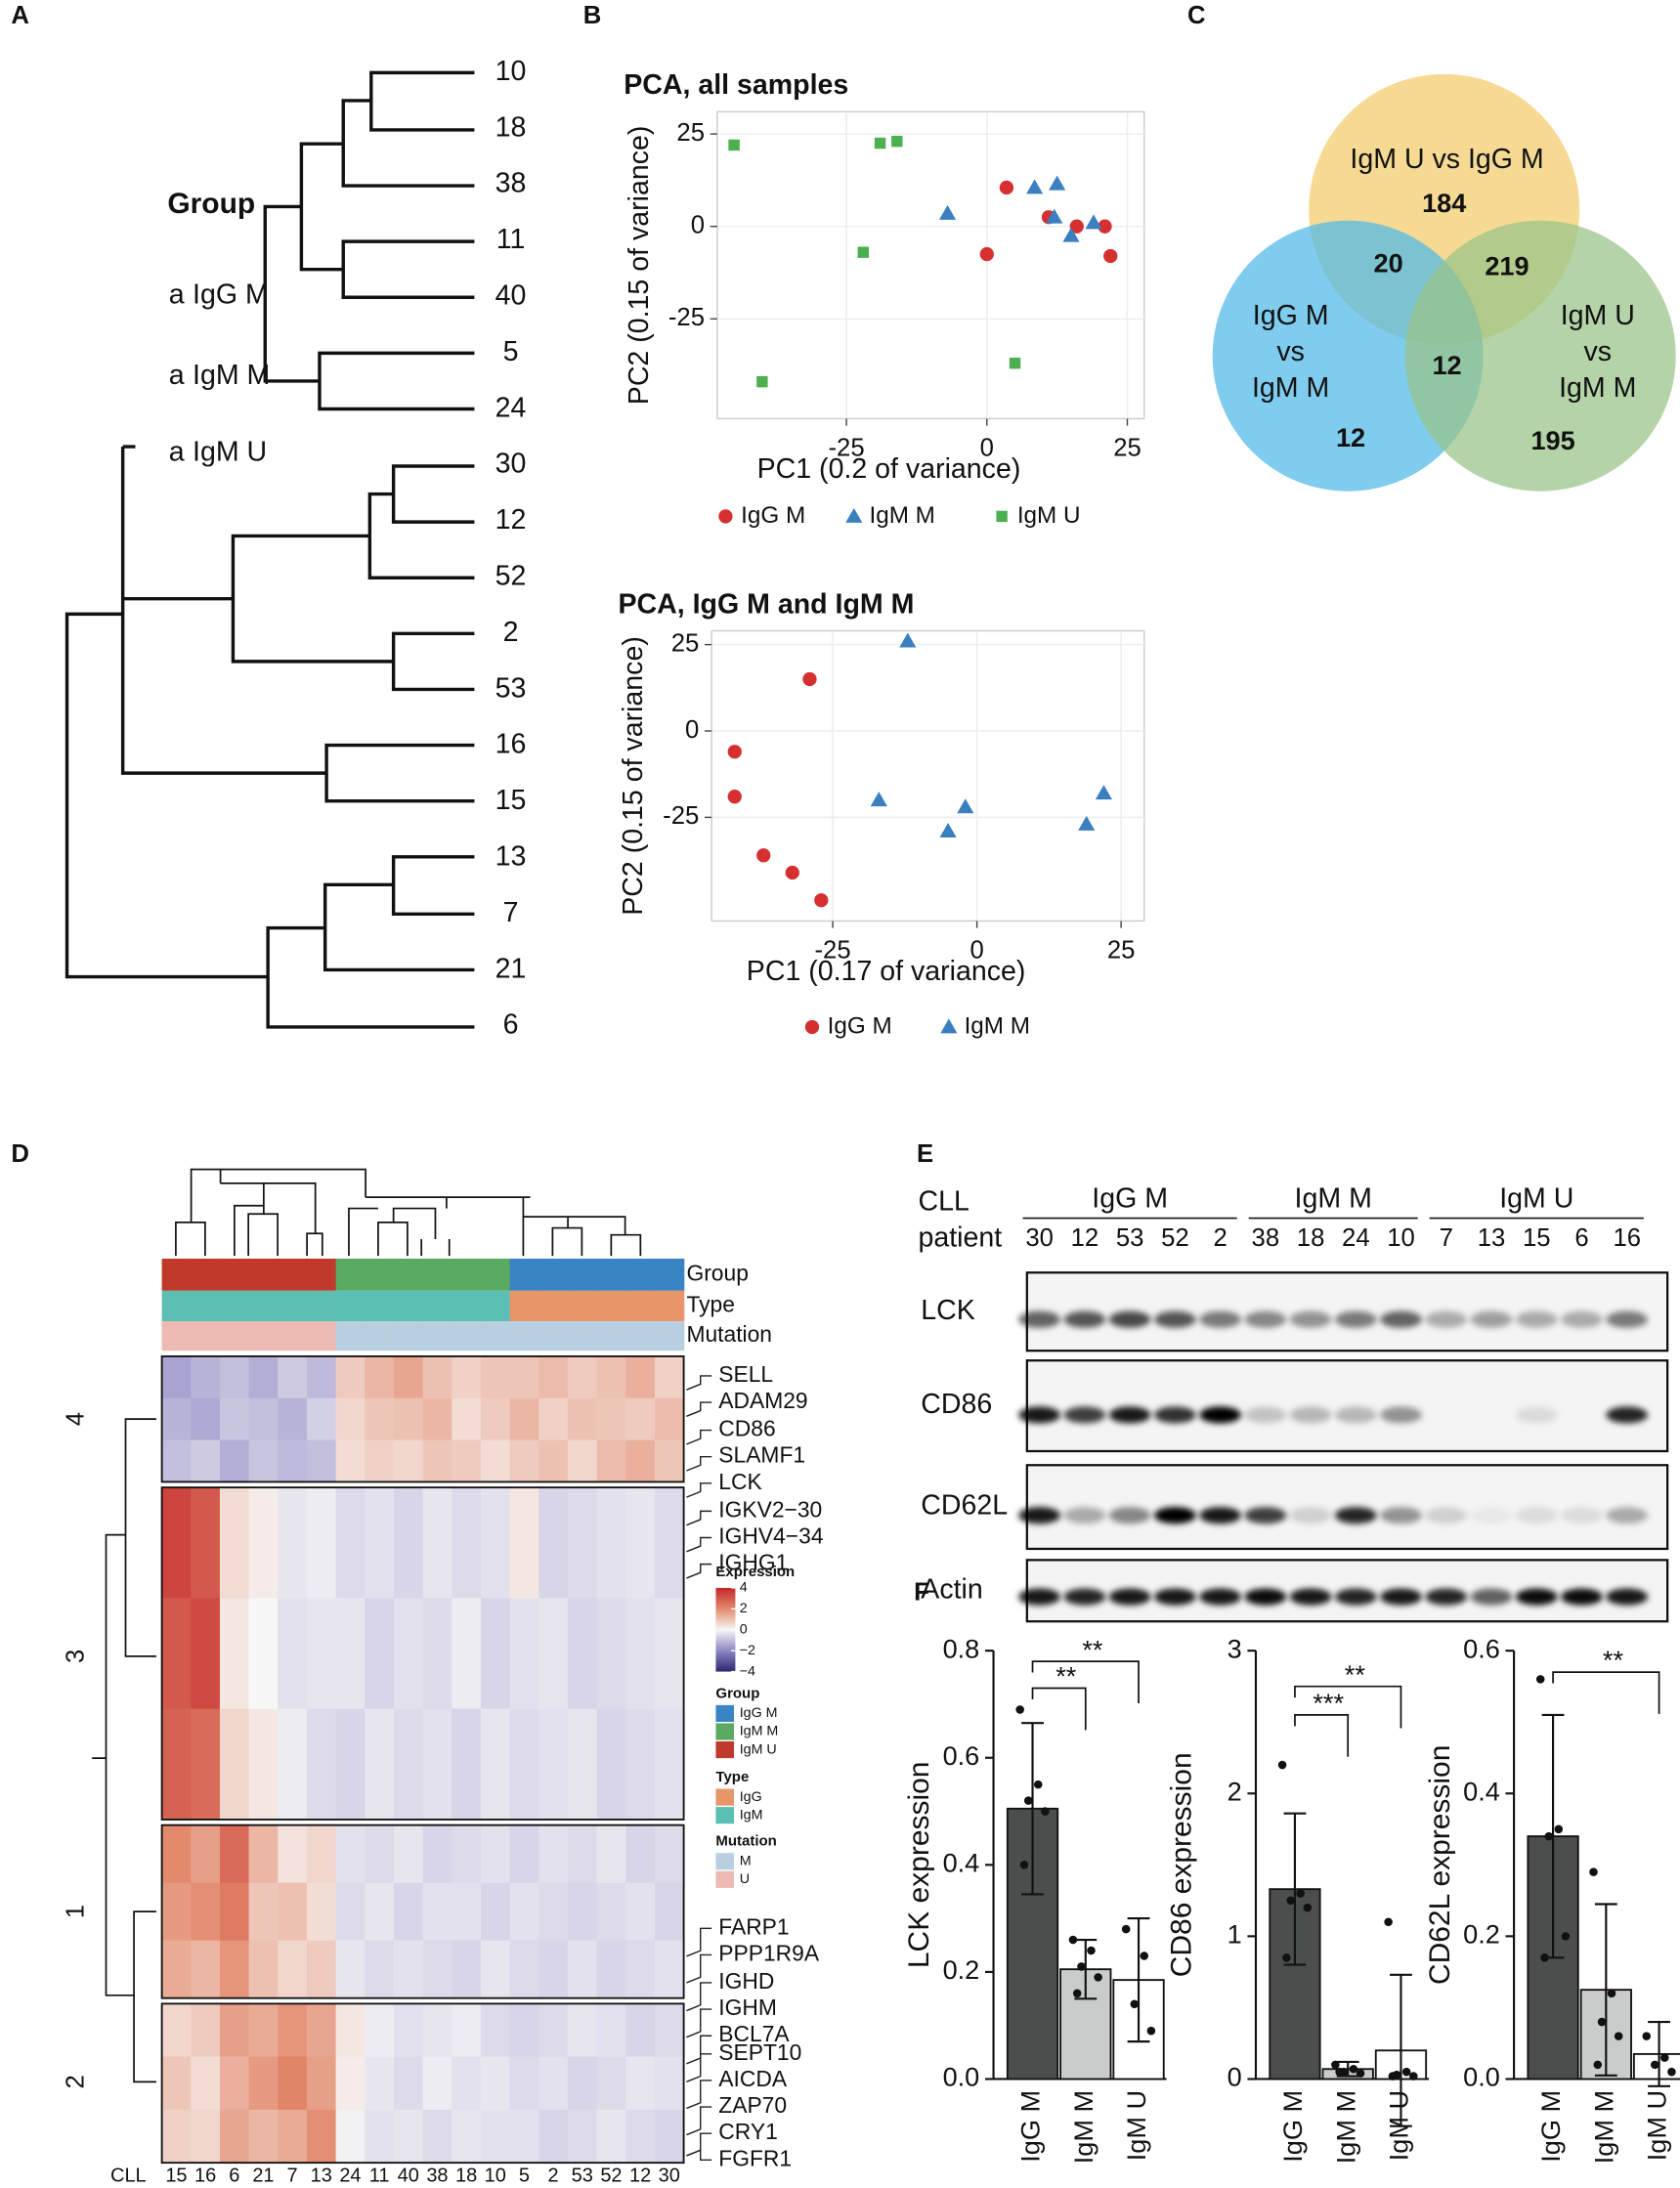  Describe the element at coordinates (1552, 440) in the screenshot. I see `region-value: 195` at that location.